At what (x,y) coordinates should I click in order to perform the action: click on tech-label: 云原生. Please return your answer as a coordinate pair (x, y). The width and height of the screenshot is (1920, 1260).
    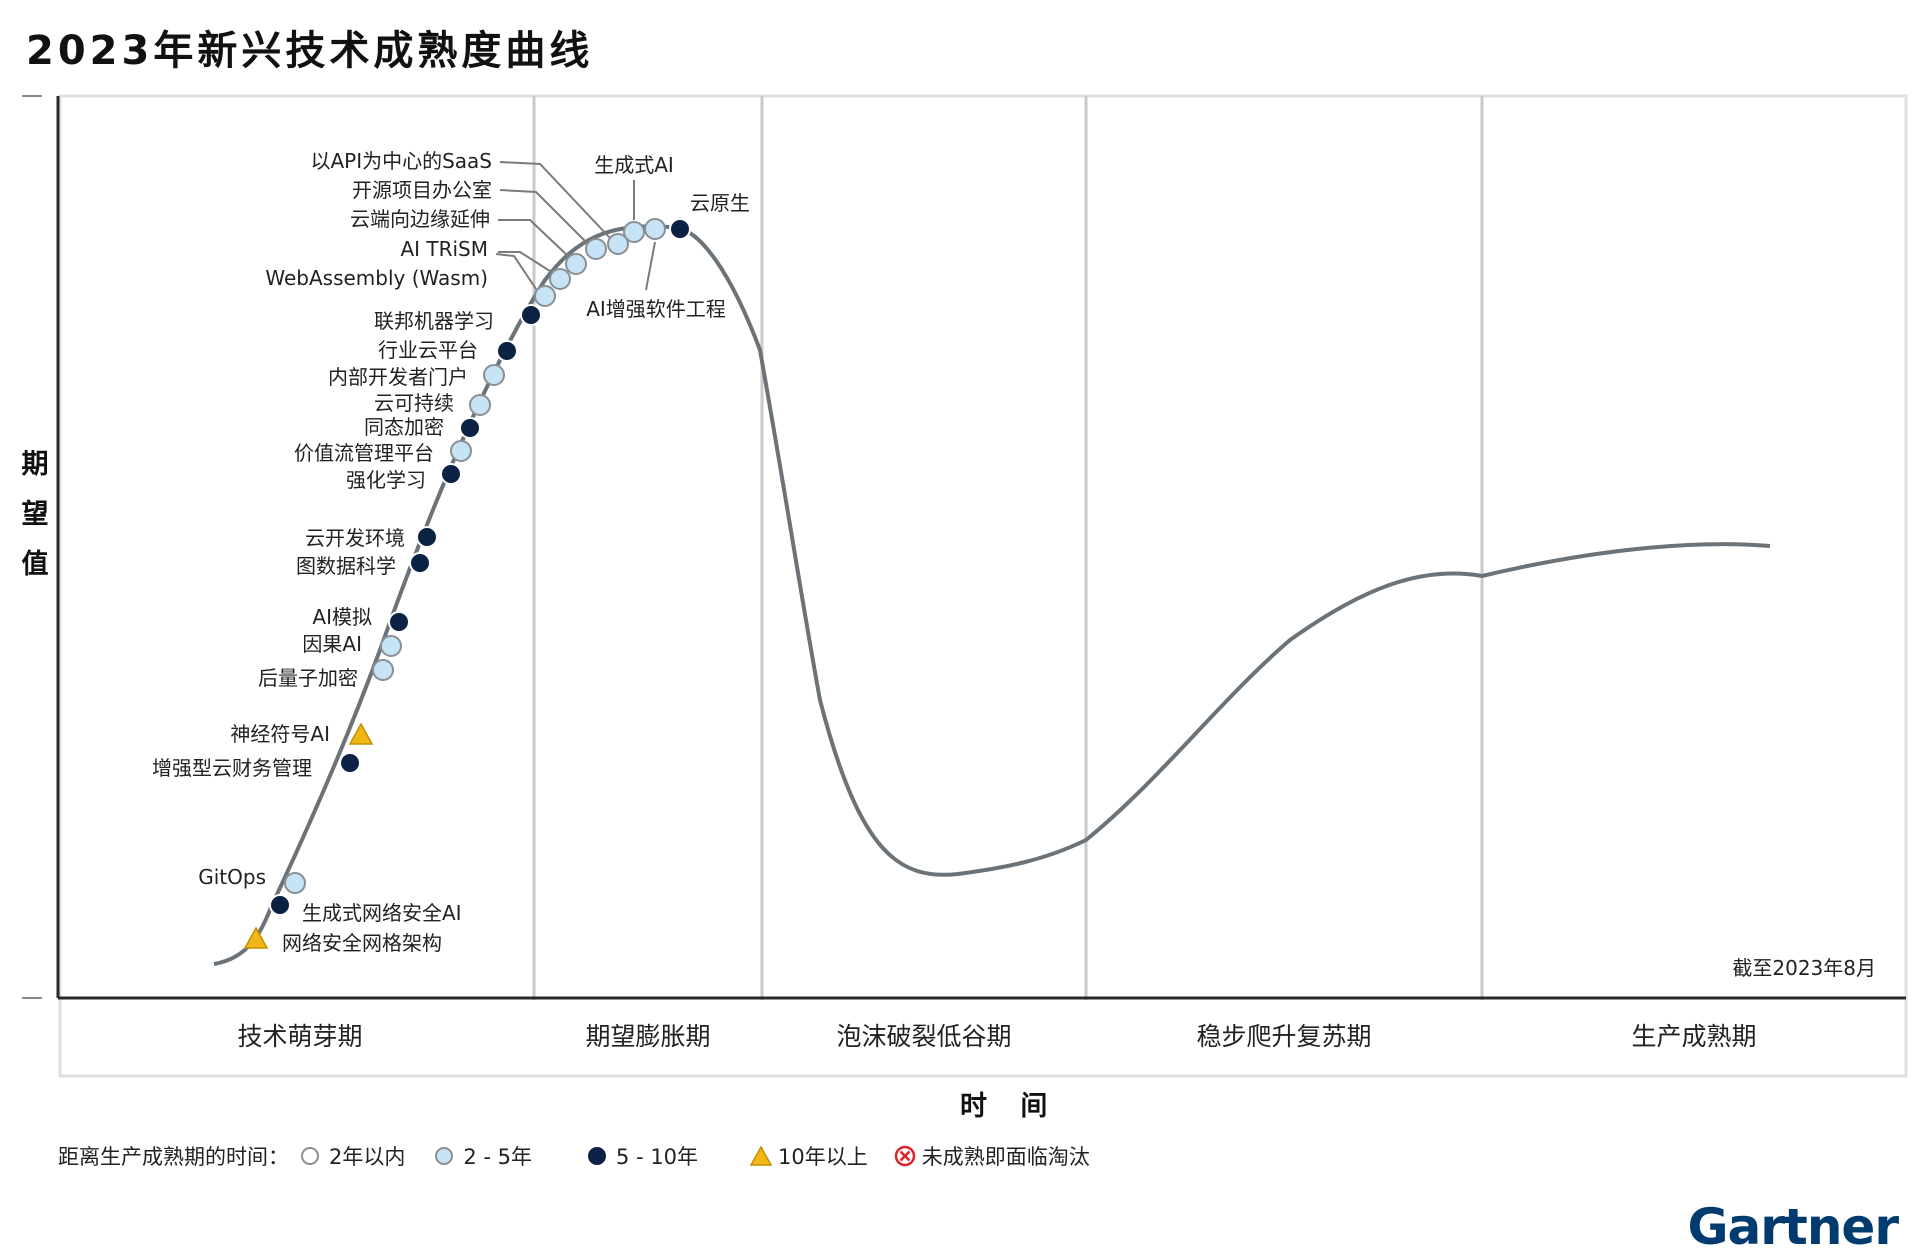
    Looking at the image, I should click on (720, 203).